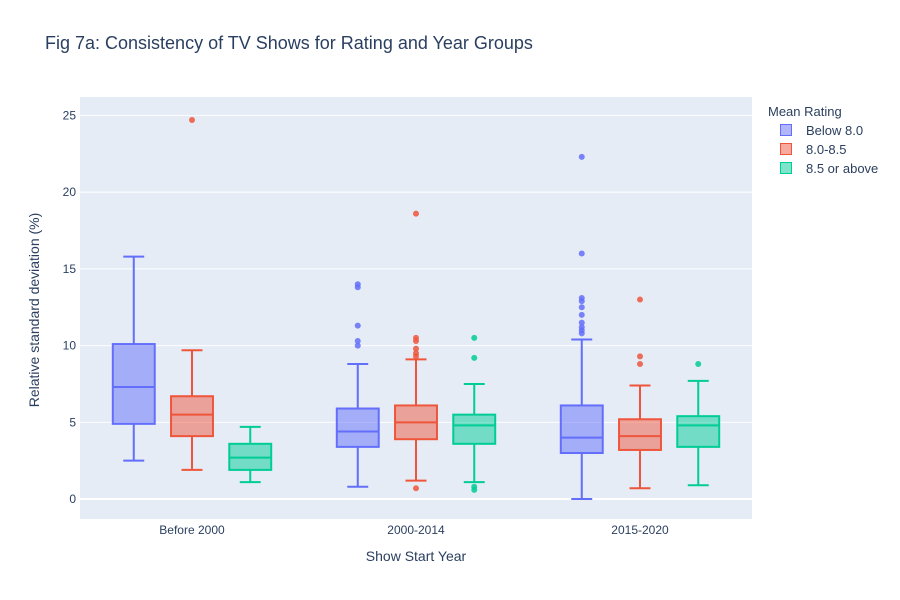  Describe the element at coordinates (72, 499) in the screenshot. I see `y-tick-label: 0` at that location.